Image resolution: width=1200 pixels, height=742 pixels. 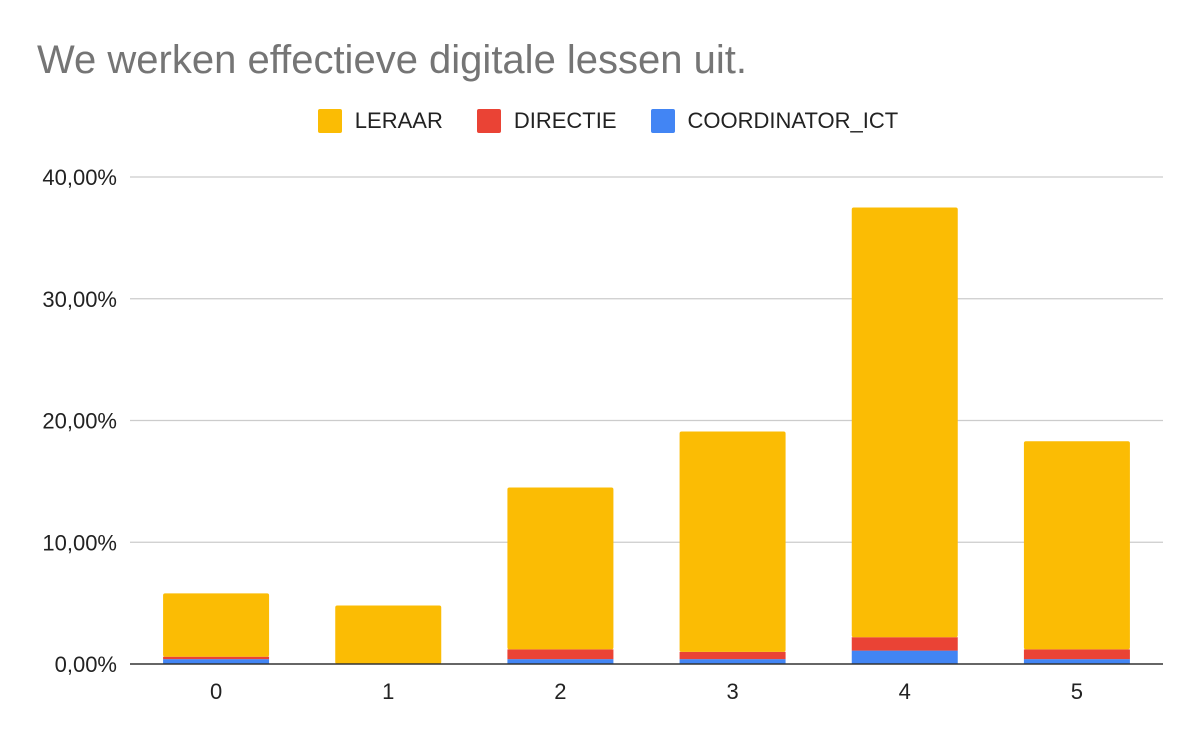 I want to click on y-tick-label: 30,00%, so click(x=79, y=299).